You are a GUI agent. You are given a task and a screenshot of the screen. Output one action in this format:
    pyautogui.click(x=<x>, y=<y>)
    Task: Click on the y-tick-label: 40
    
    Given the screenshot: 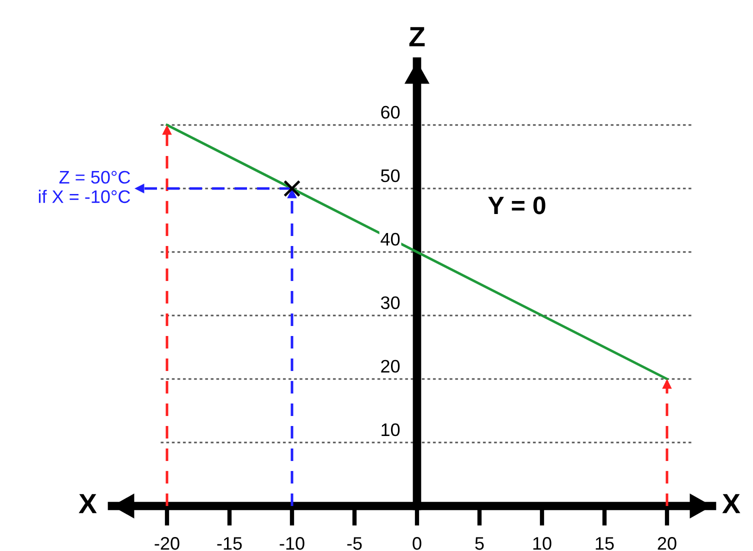 What is the action you would take?
    pyautogui.click(x=390, y=239)
    